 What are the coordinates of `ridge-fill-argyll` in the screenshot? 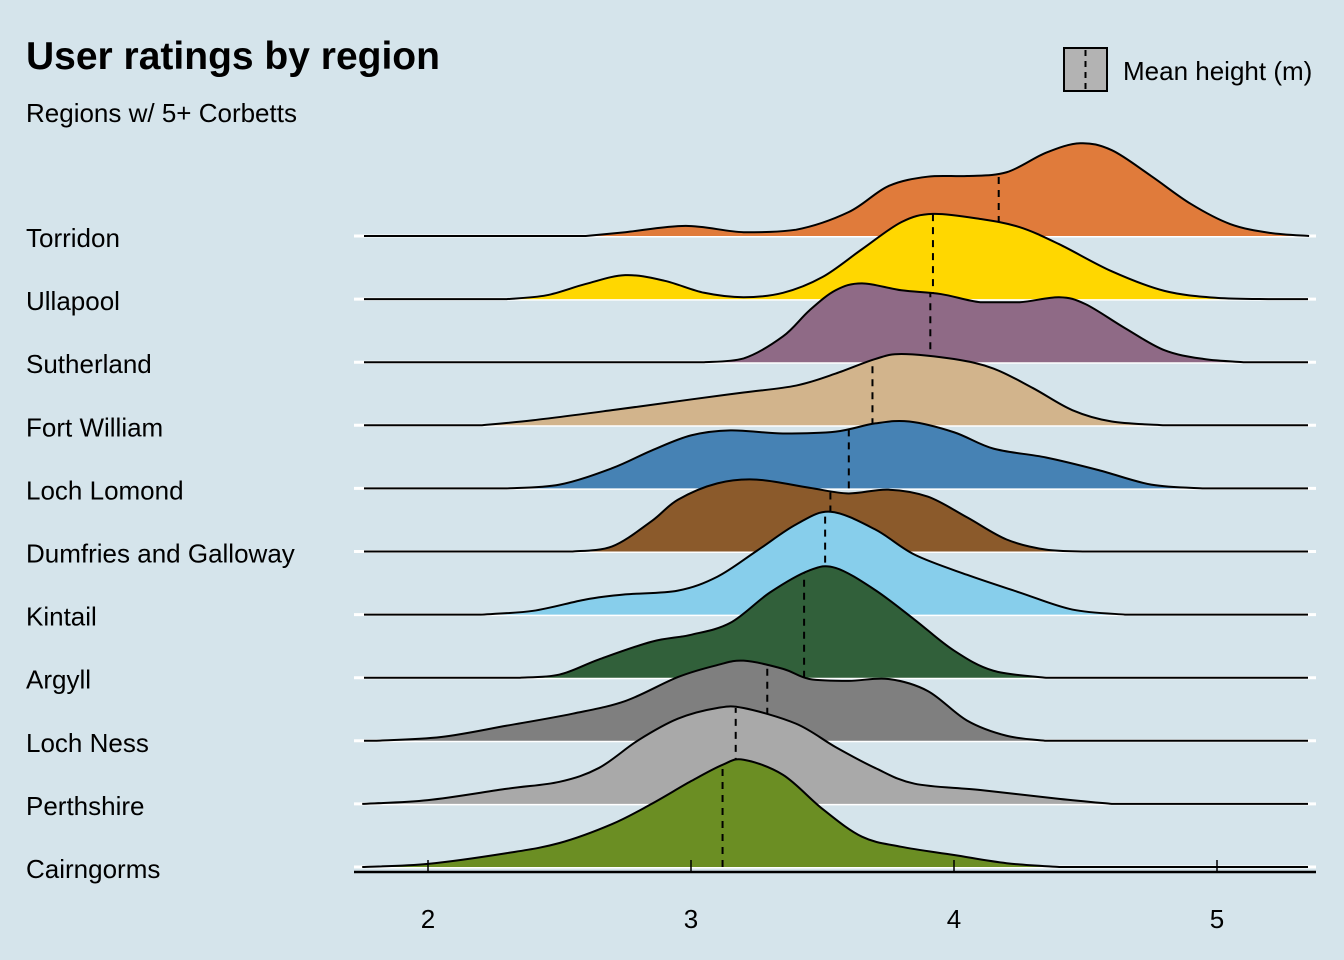 It's located at (783, 622).